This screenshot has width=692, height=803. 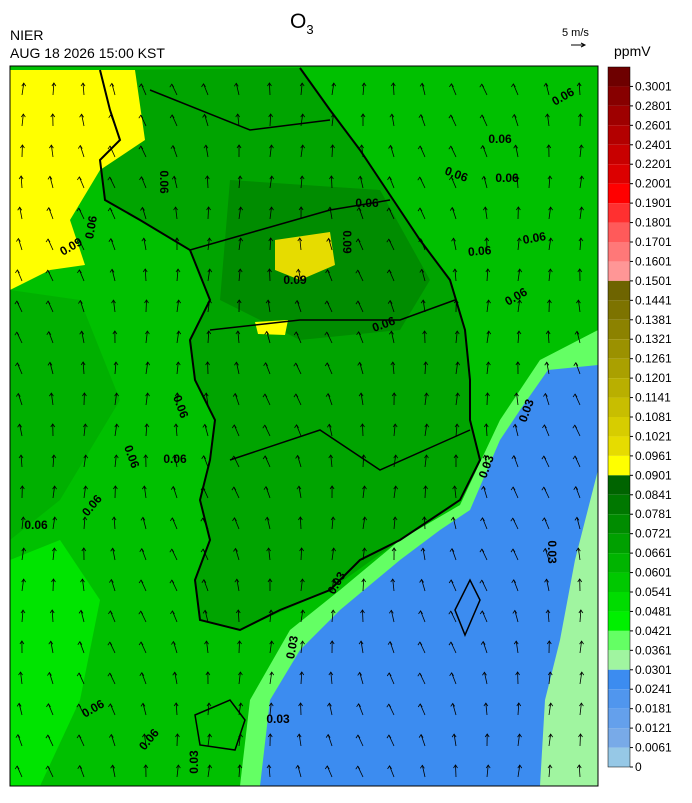 I want to click on colorbar-tick-label: 0.1801, so click(x=653, y=223).